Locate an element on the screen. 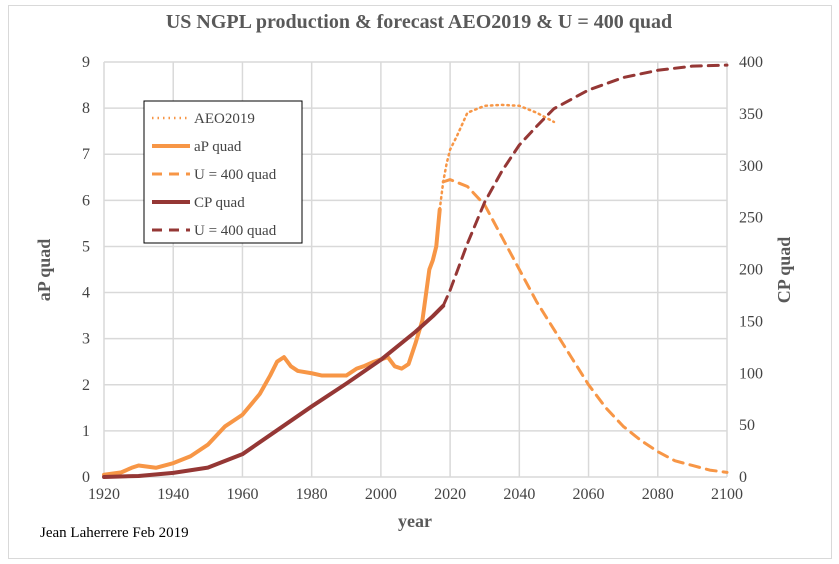 This screenshot has height=564, width=839. y-tick-label: 6 is located at coordinates (86, 200).